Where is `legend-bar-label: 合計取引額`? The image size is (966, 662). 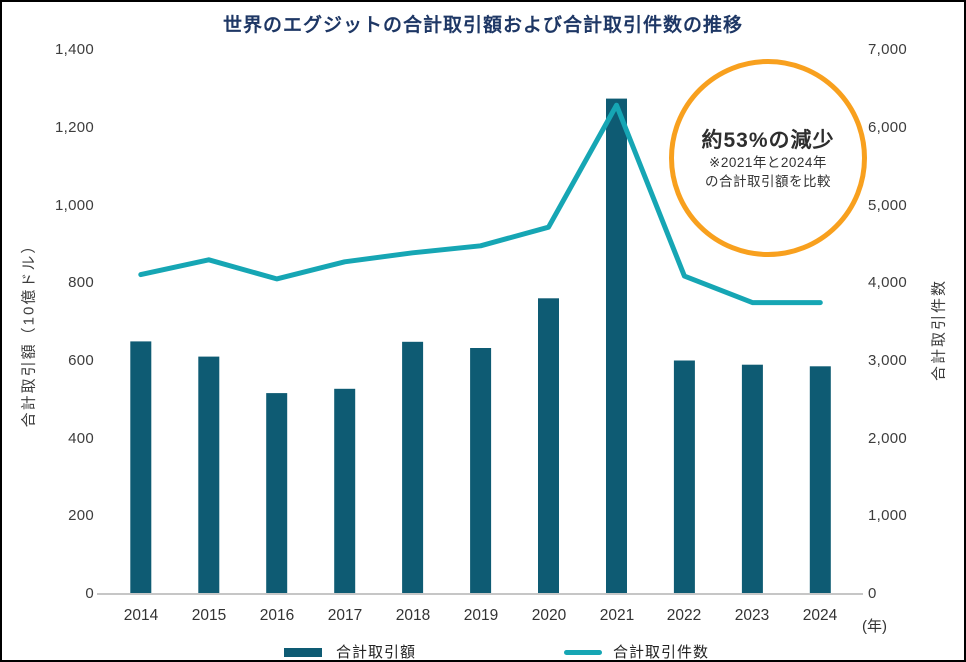
legend-bar-label: 合計取引額 is located at coordinates (376, 652).